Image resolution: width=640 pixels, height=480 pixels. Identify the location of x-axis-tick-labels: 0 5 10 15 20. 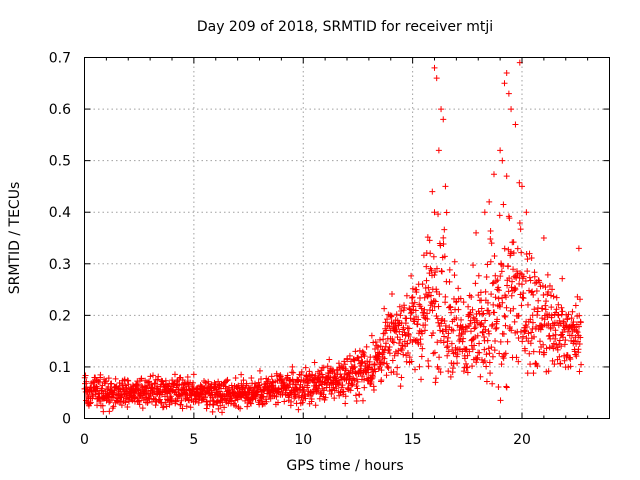
(305, 440).